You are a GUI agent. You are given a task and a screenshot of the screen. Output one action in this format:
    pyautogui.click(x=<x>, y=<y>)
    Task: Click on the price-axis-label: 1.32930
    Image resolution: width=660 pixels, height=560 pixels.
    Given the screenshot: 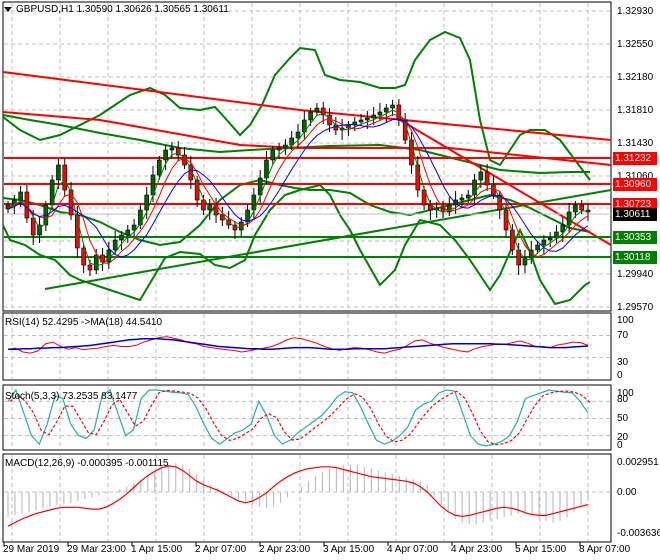 What is the action you would take?
    pyautogui.click(x=635, y=11)
    